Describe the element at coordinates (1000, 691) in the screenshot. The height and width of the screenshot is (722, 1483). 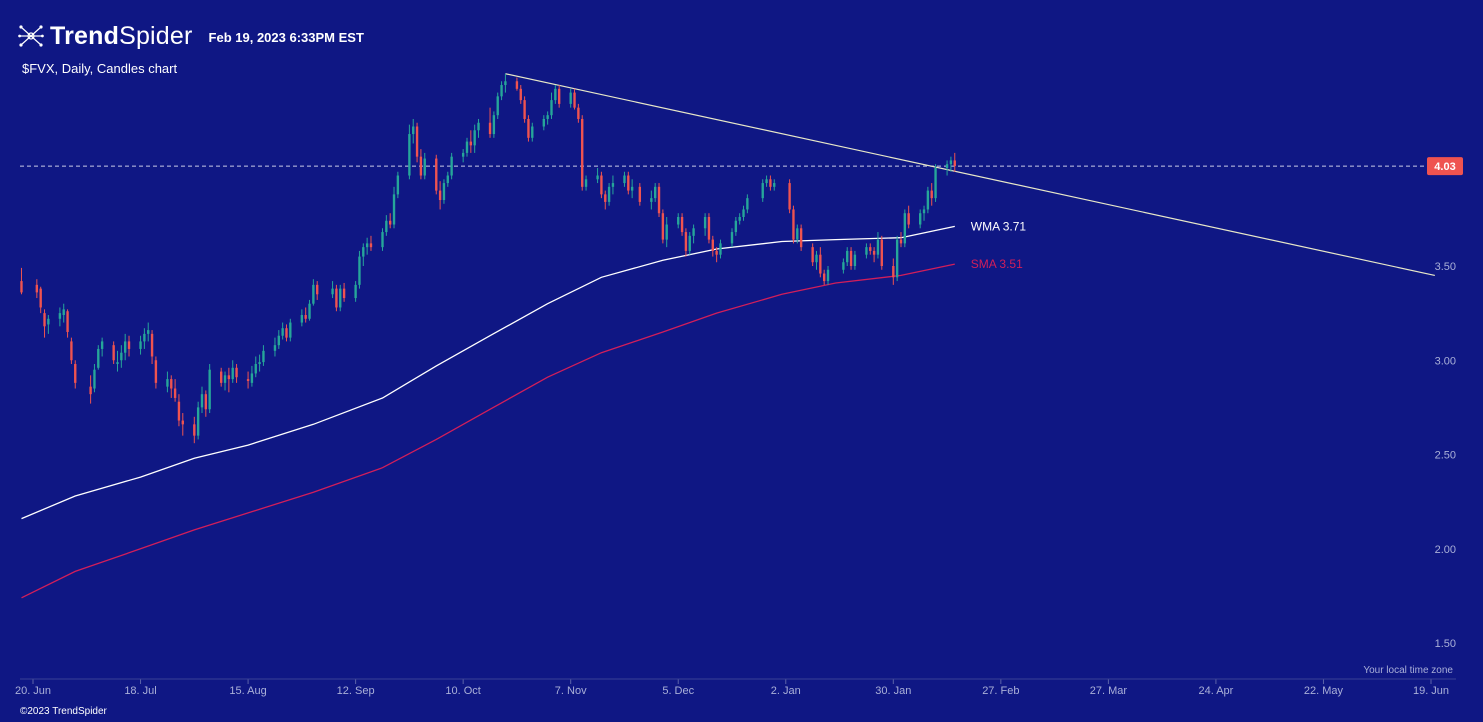
I see `x-tick-label: 27. Feb` at that location.